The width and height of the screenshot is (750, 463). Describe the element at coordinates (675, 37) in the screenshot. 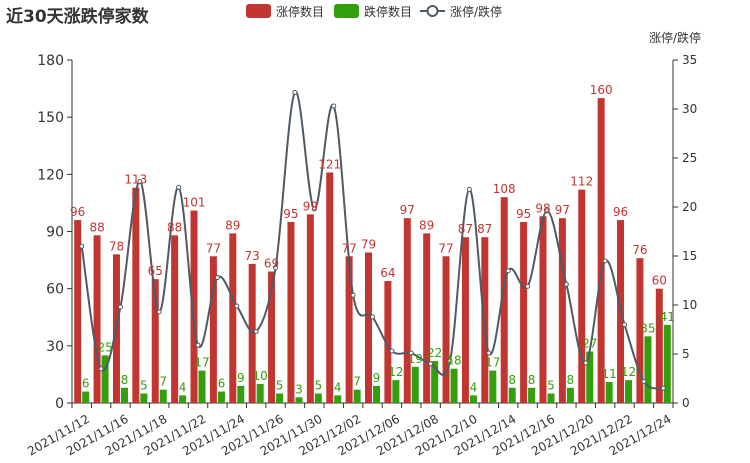

I see `y-right-axis-label: 涨停/跌停` at that location.